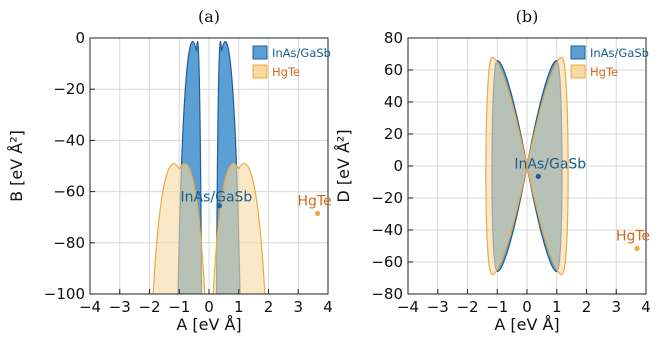  I want to click on panel-a-xlabel: A [eV Å], so click(208, 324).